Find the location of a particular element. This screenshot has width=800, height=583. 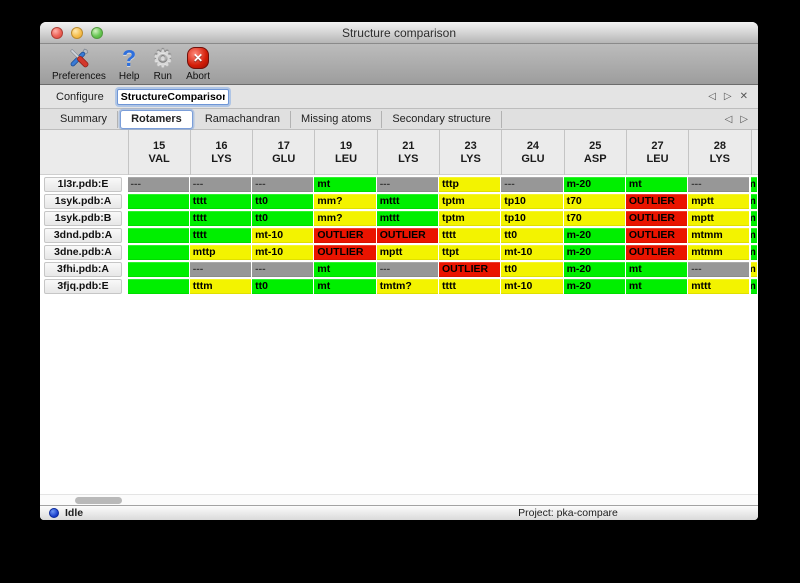

row-label: 3fhi.pdb:A is located at coordinates (83, 269).